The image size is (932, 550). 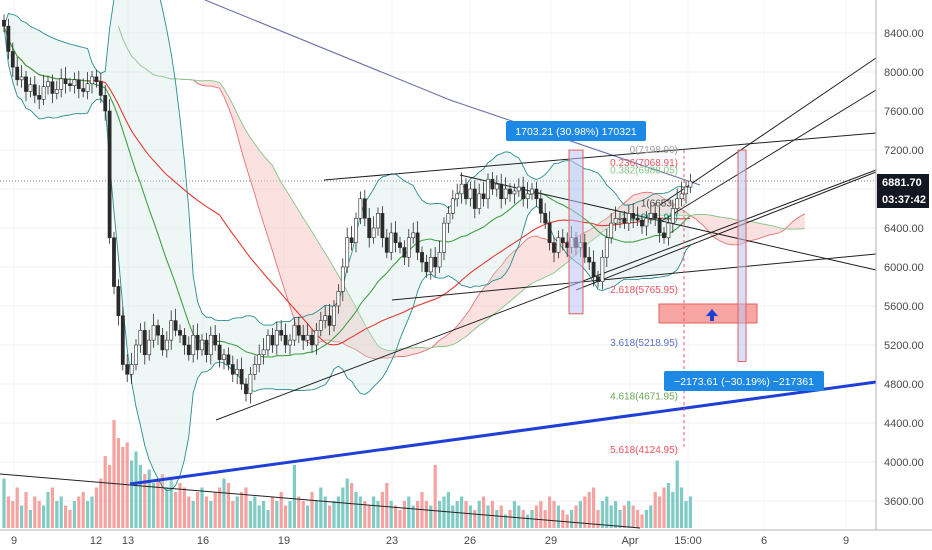 I want to click on time-tick-label: 13, so click(x=128, y=541).